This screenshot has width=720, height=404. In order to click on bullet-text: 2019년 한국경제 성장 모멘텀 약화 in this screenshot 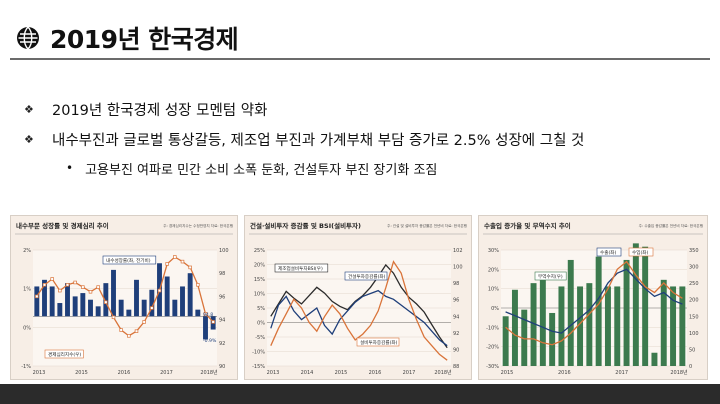, I will do `click(160, 110)`.